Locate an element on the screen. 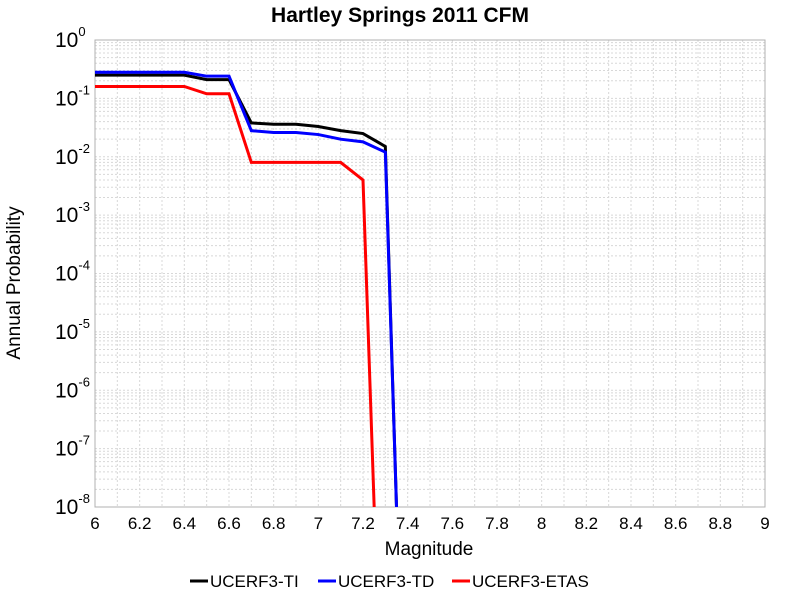  x-tick-label: 7.2 is located at coordinates (363, 523).